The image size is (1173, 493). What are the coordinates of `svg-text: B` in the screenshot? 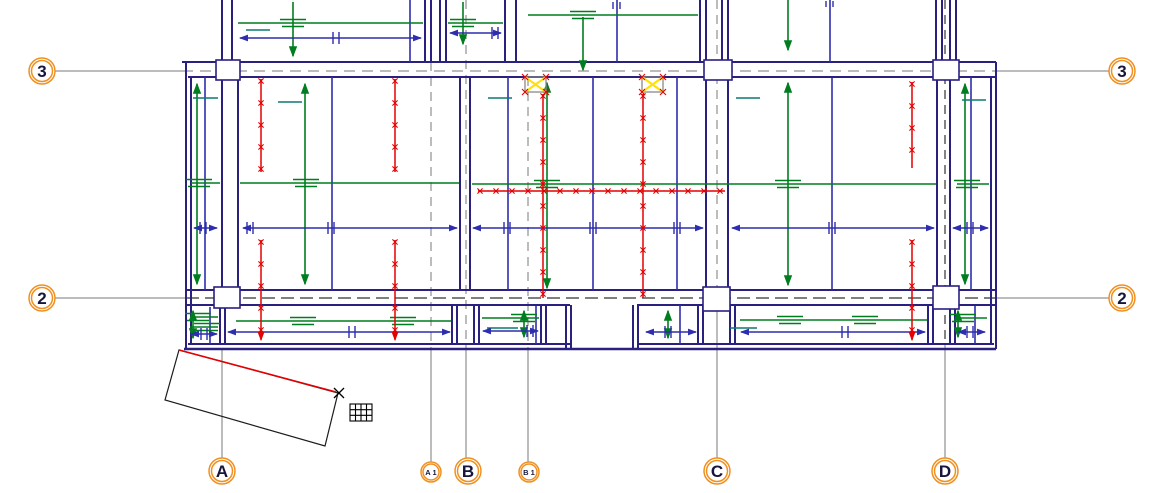 It's located at (468, 471).